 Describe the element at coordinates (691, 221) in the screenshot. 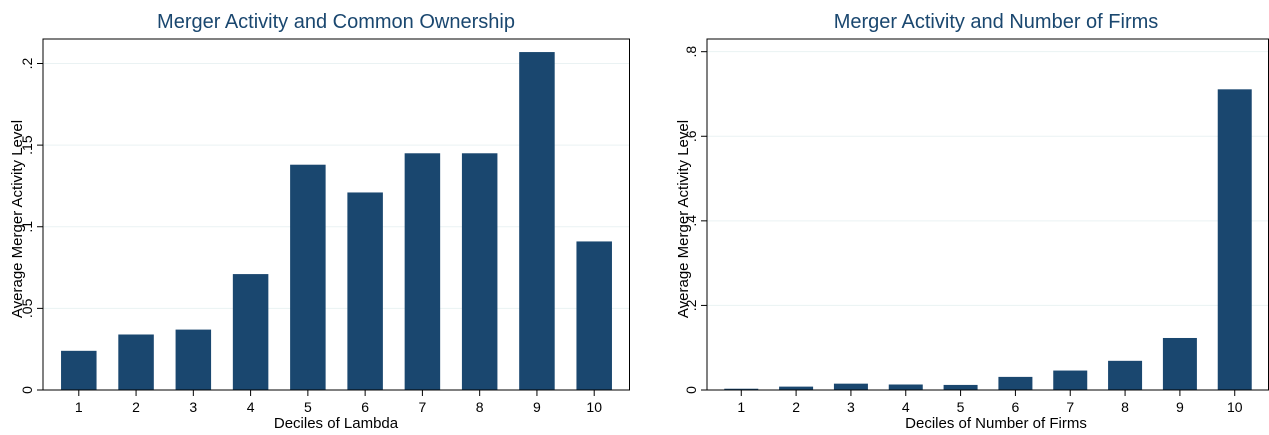

I see `y-tick-label: .4` at that location.